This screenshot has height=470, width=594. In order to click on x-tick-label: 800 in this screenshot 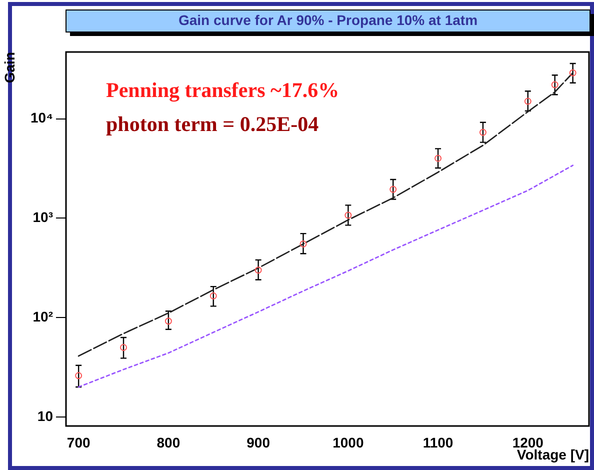, I will do `click(168, 442)`.